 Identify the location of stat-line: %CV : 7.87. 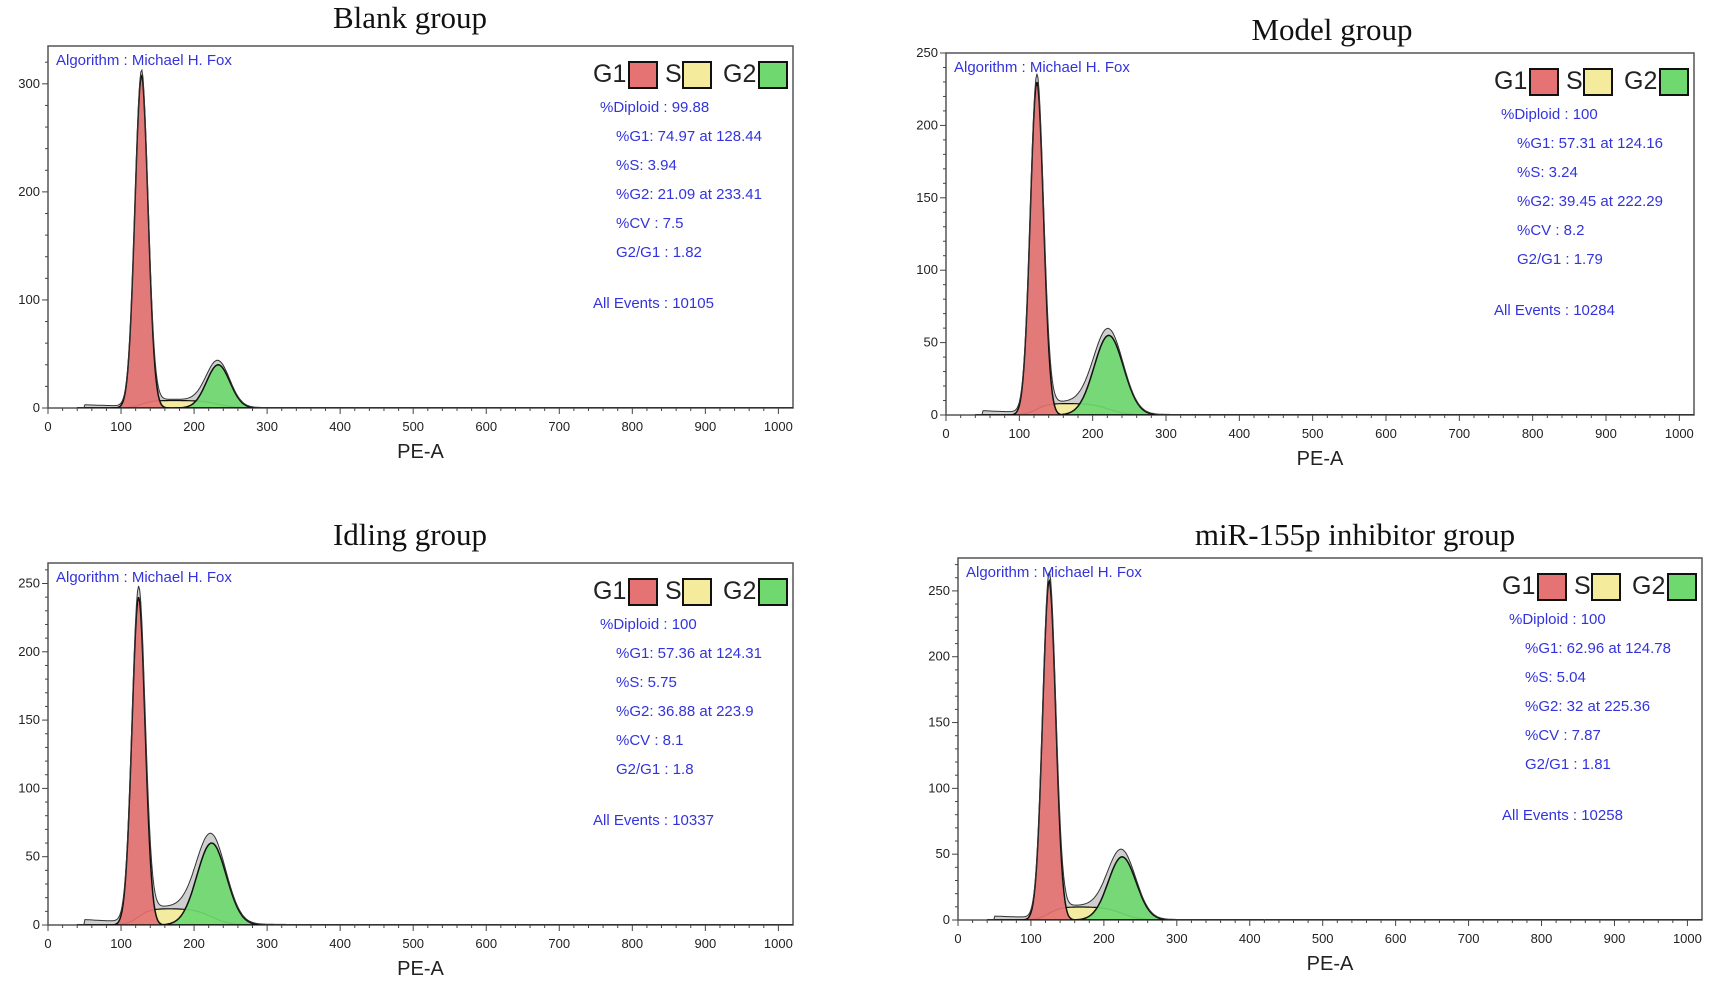
(1563, 735).